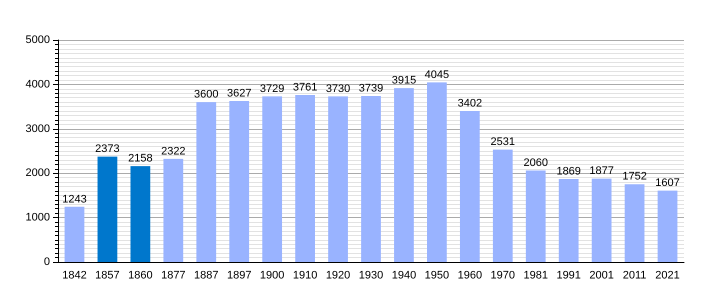 This screenshot has height=300, width=710. Describe the element at coordinates (305, 276) in the screenshot. I see `x-tick-label: 1910` at that location.